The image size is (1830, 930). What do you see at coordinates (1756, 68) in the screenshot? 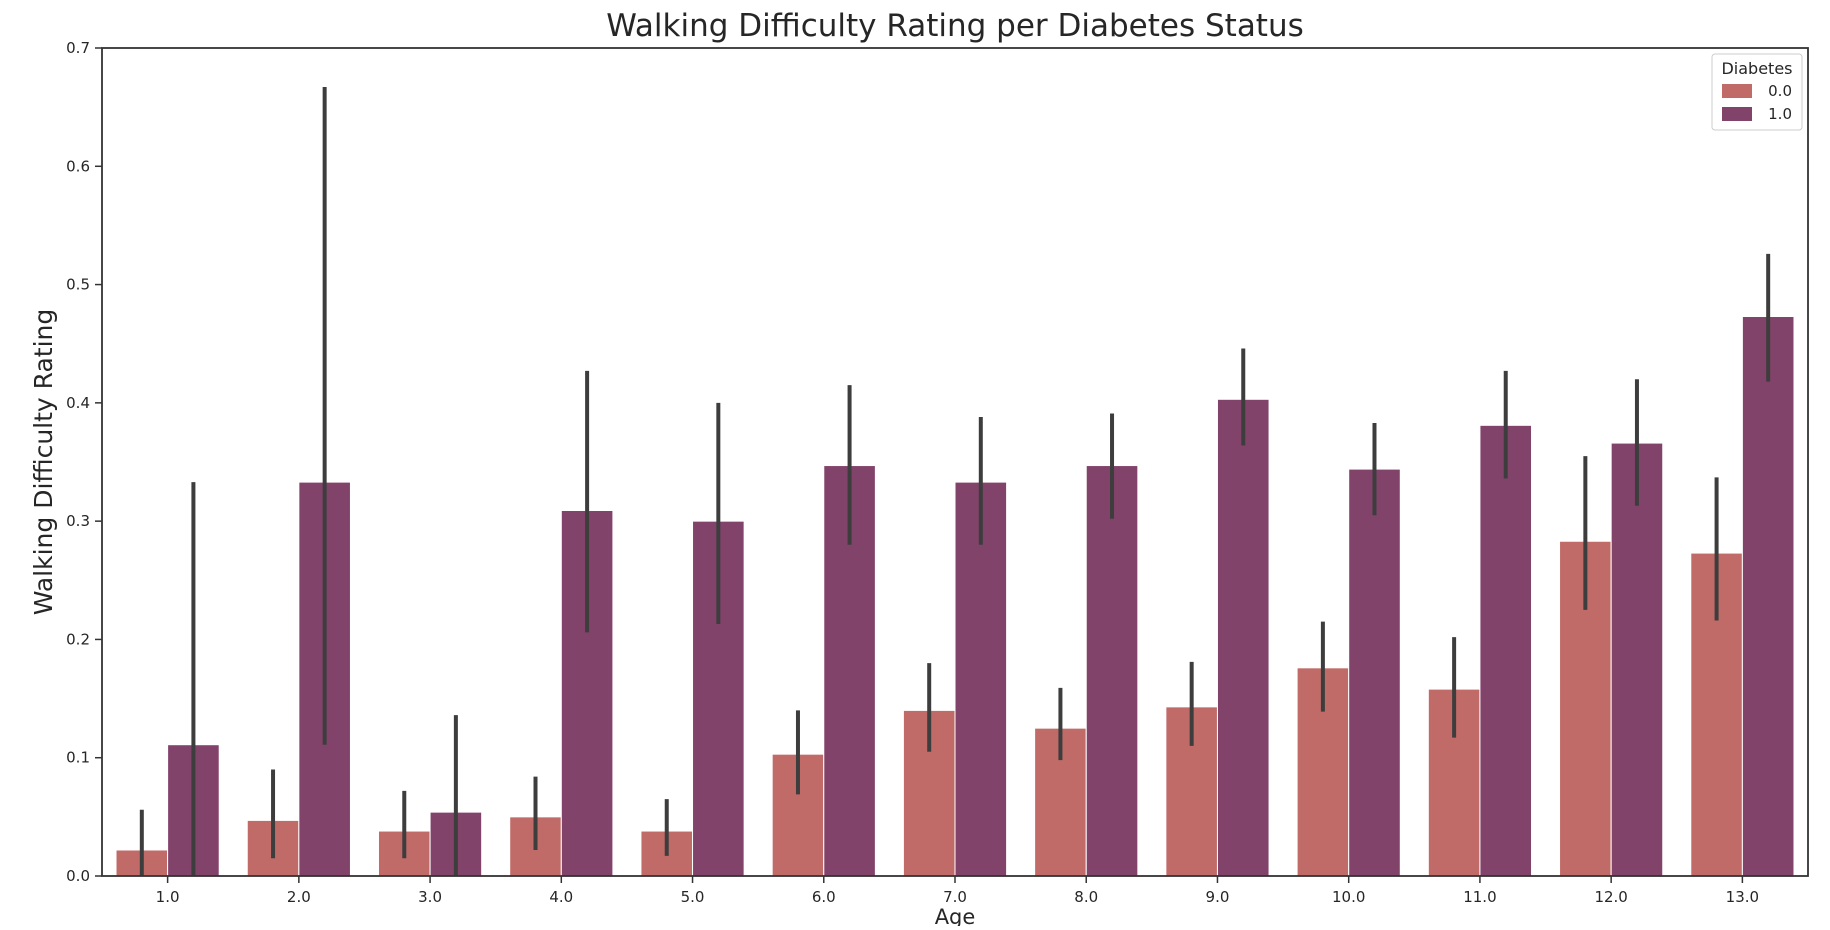
I see `legend-title: Diabetes` at bounding box center [1756, 68].